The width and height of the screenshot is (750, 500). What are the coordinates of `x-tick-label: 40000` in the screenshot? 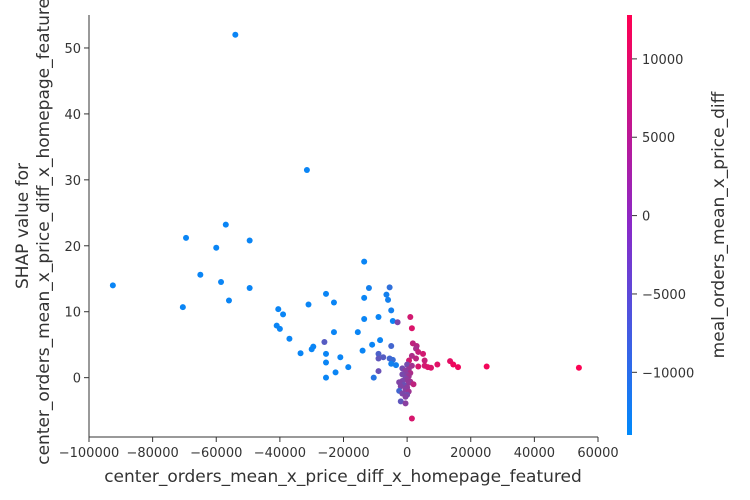 It's located at (534, 453).